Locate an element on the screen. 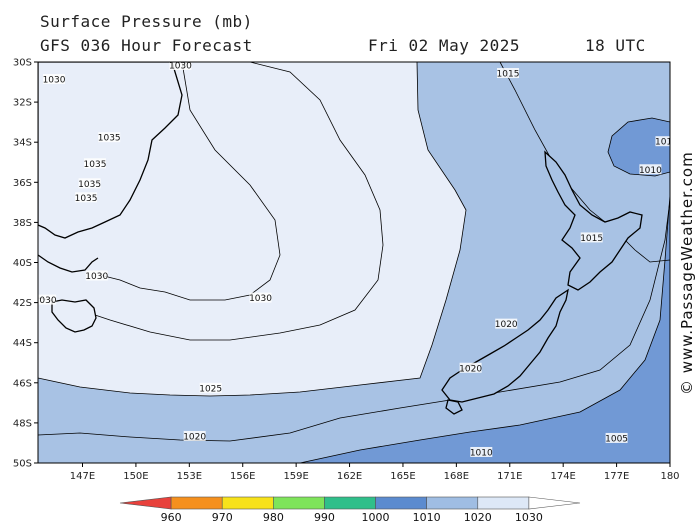 The height and width of the screenshot is (525, 700). lon-tick-label: 156E is located at coordinates (242, 476).